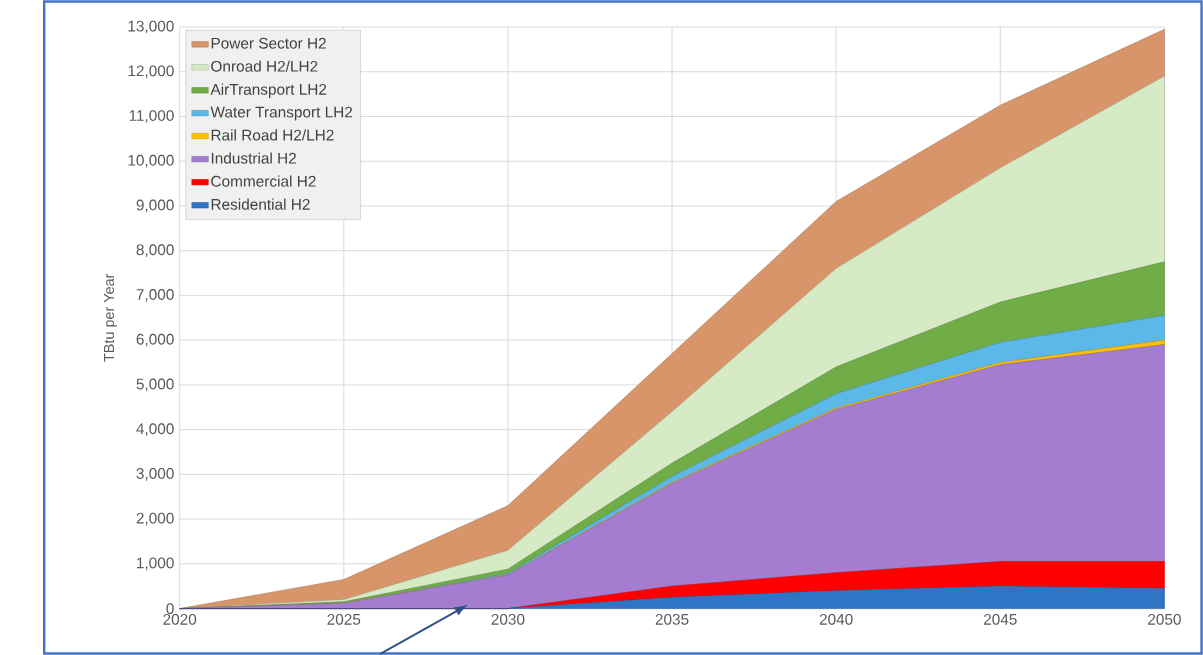 The image size is (1203, 655). Describe the element at coordinates (272, 135) in the screenshot. I see `legend-label: Rail Road H2/LH2` at that location.